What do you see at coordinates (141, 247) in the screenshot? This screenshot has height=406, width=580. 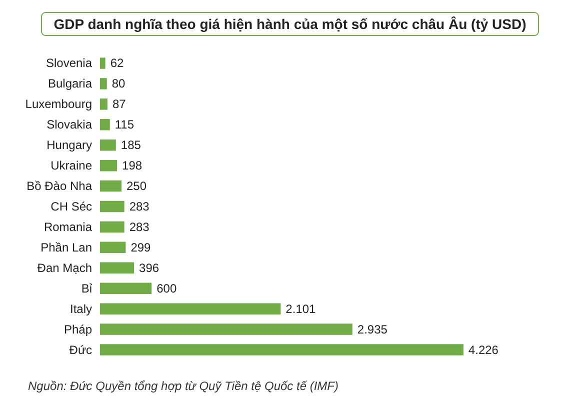 I see `data-label: 299` at bounding box center [141, 247].